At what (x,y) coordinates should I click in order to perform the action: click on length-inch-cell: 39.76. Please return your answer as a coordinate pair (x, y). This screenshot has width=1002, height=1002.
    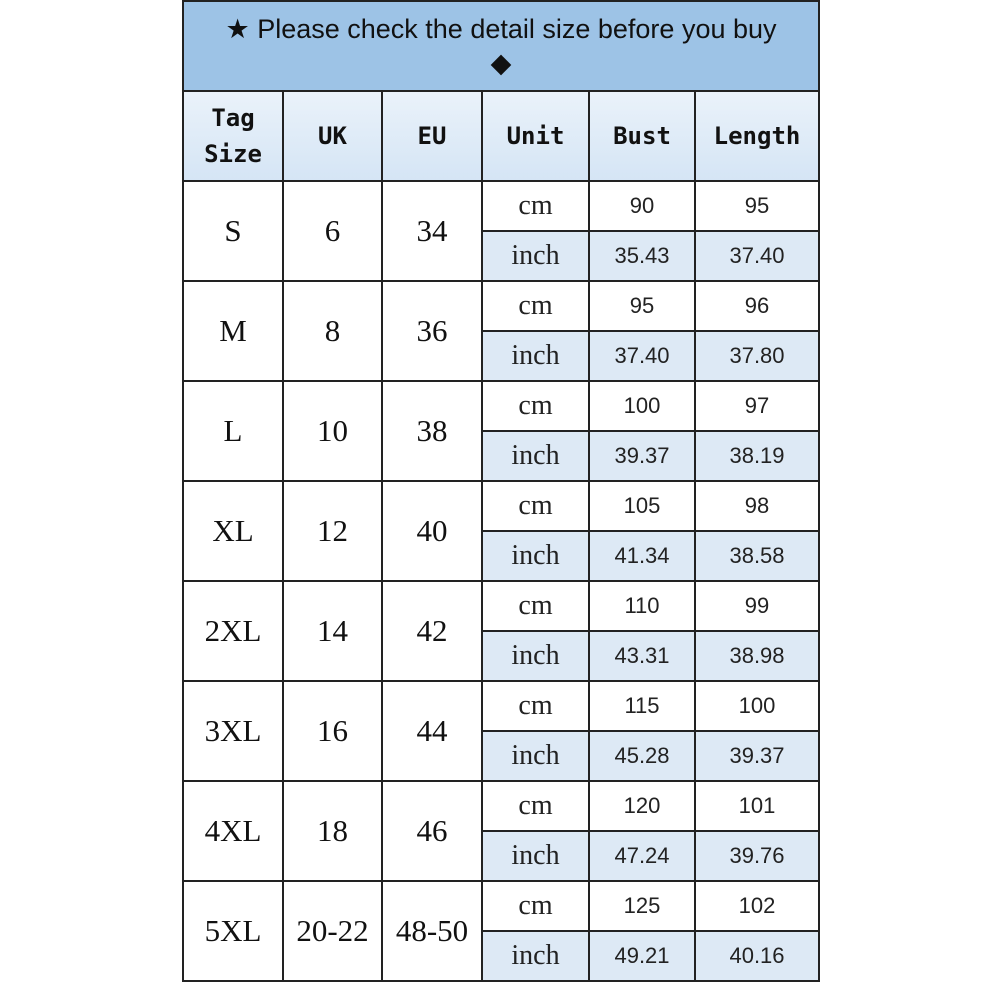
    Looking at the image, I should click on (757, 856).